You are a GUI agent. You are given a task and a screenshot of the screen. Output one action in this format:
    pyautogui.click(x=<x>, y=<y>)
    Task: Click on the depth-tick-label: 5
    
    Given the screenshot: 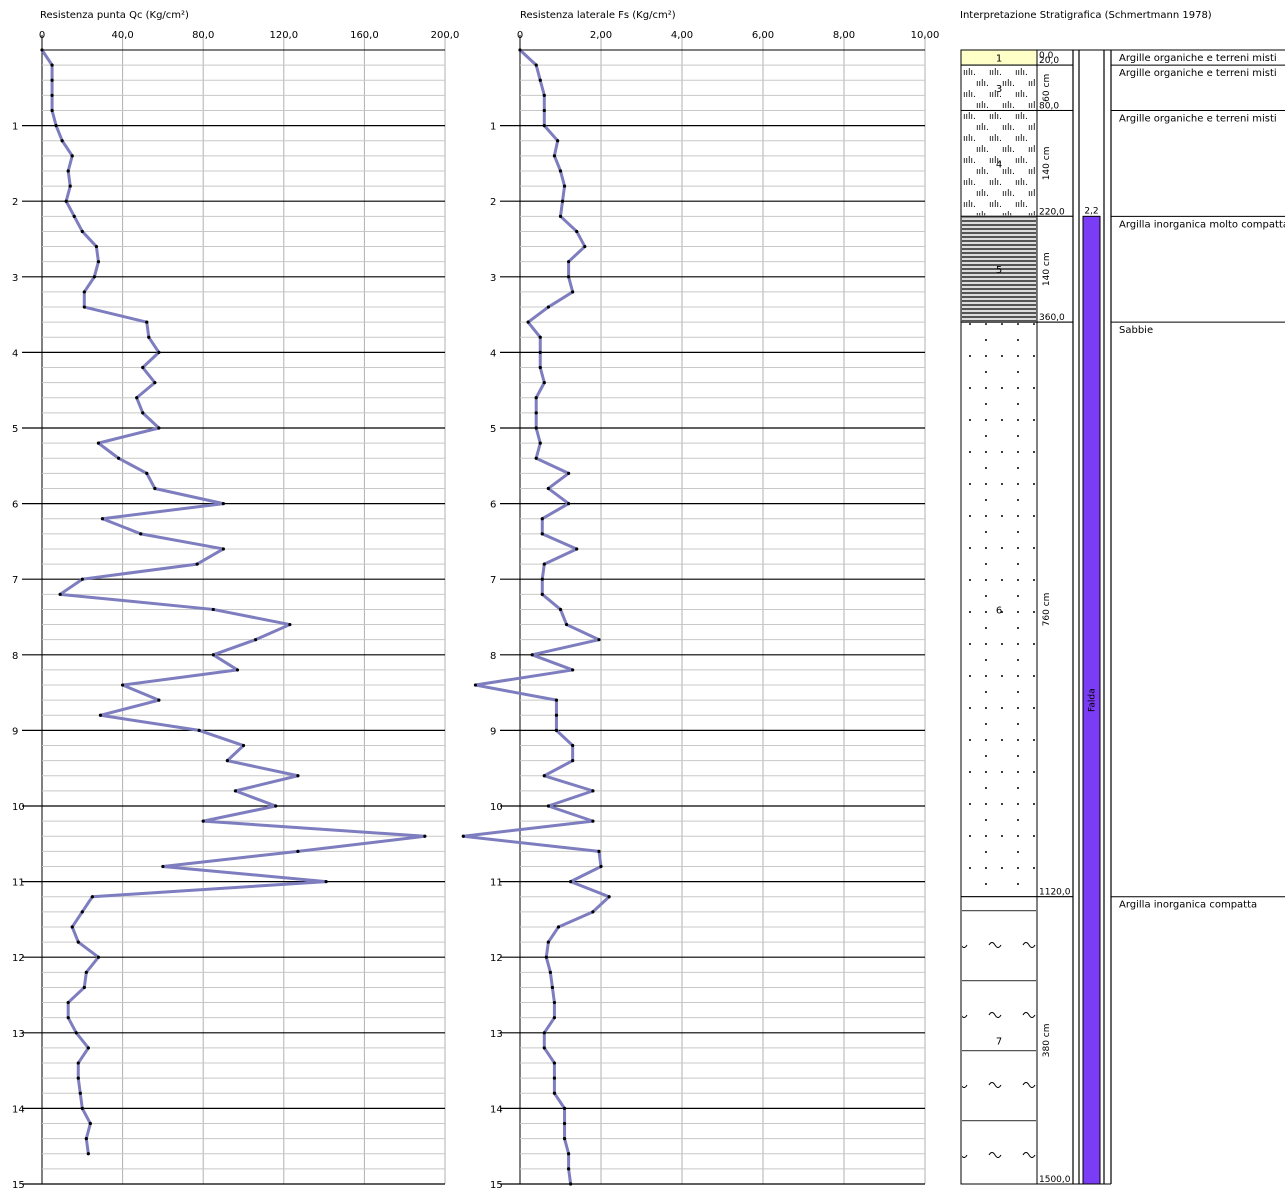 What is the action you would take?
    pyautogui.click(x=15, y=429)
    